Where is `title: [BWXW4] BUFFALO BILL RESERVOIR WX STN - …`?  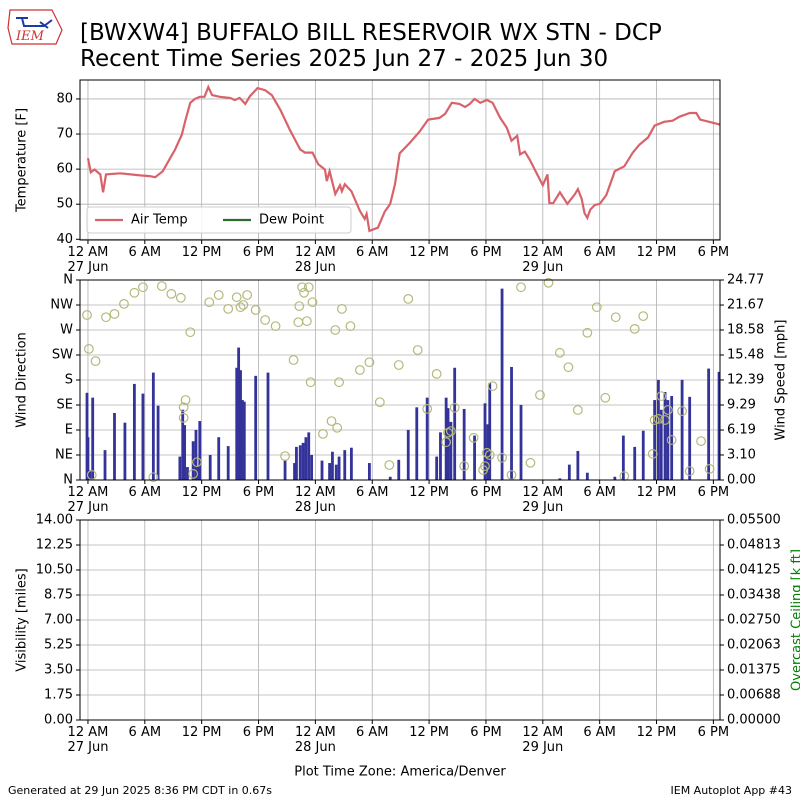 title: [BWXW4] BUFFALO BILL RESERVOIR WX STN - … is located at coordinates (371, 33).